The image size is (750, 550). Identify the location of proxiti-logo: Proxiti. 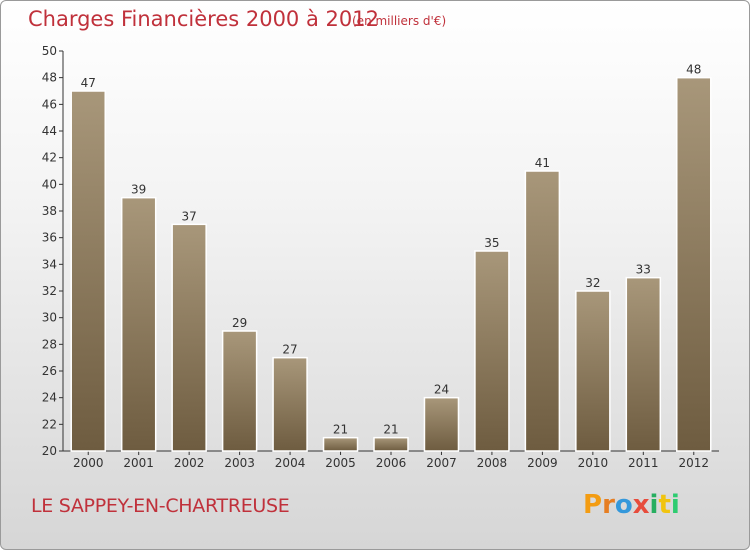
(631, 505).